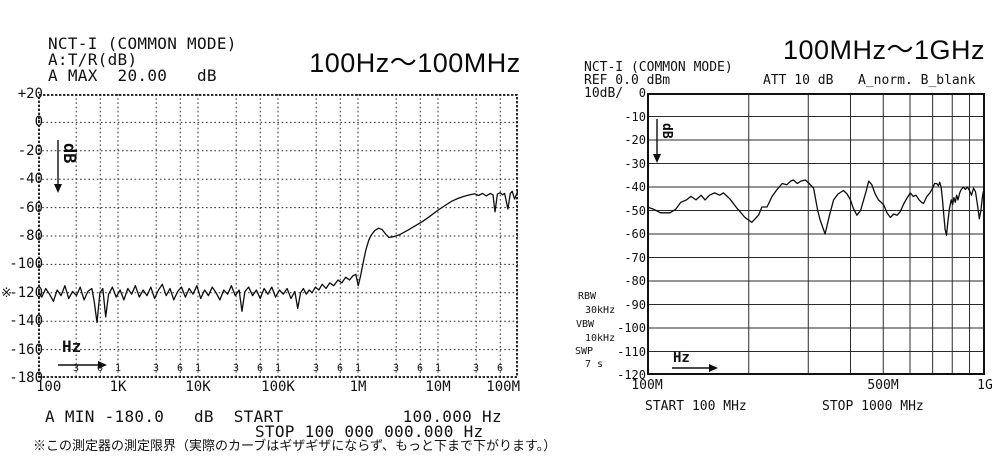  Describe the element at coordinates (118, 387) in the screenshot. I see `x-tick-label: 1K` at that location.